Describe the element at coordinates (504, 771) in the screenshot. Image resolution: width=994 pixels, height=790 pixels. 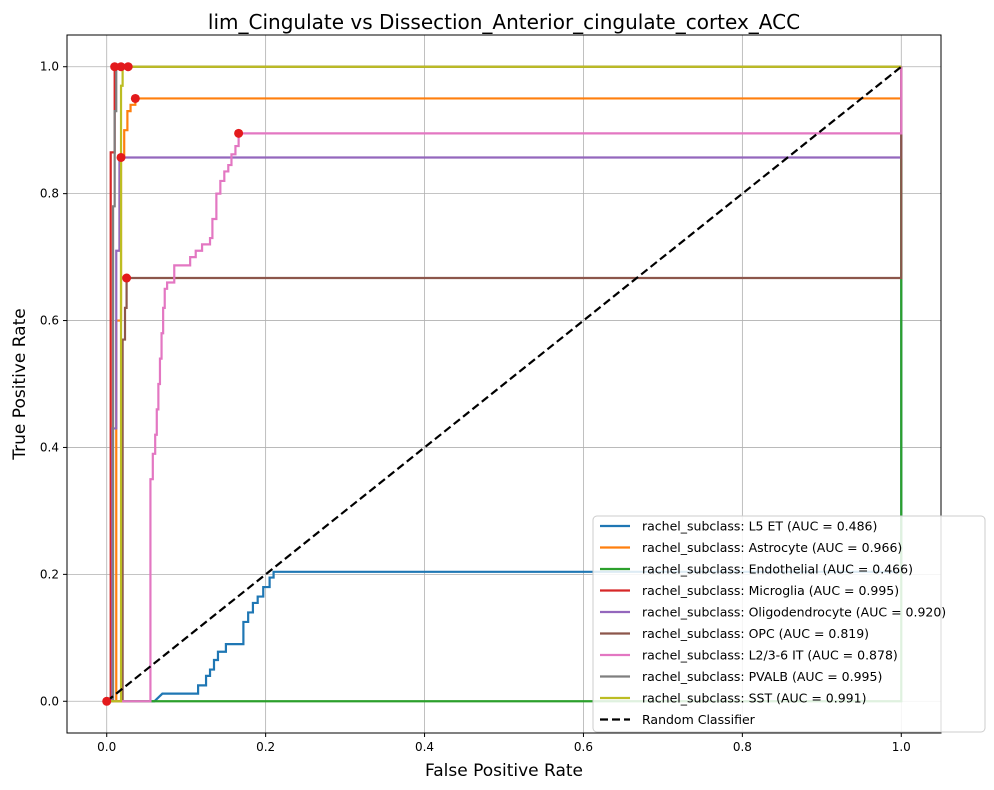
I see `x-axis-title: False Positive Rate` at that location.